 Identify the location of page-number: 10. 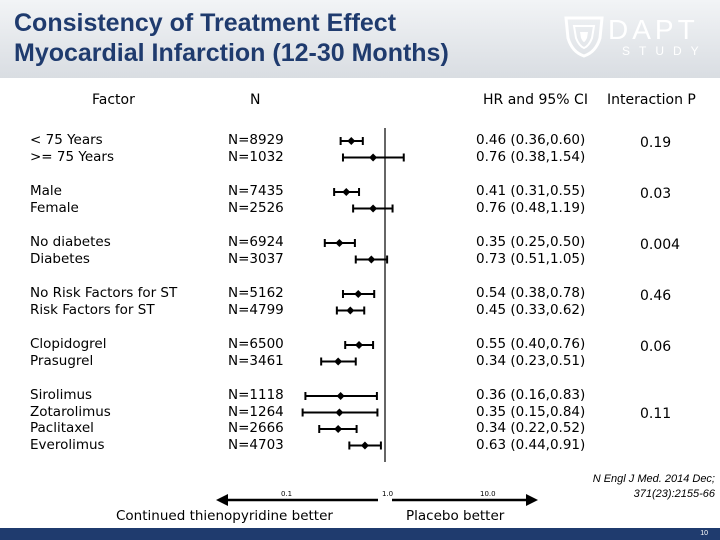
(704, 533).